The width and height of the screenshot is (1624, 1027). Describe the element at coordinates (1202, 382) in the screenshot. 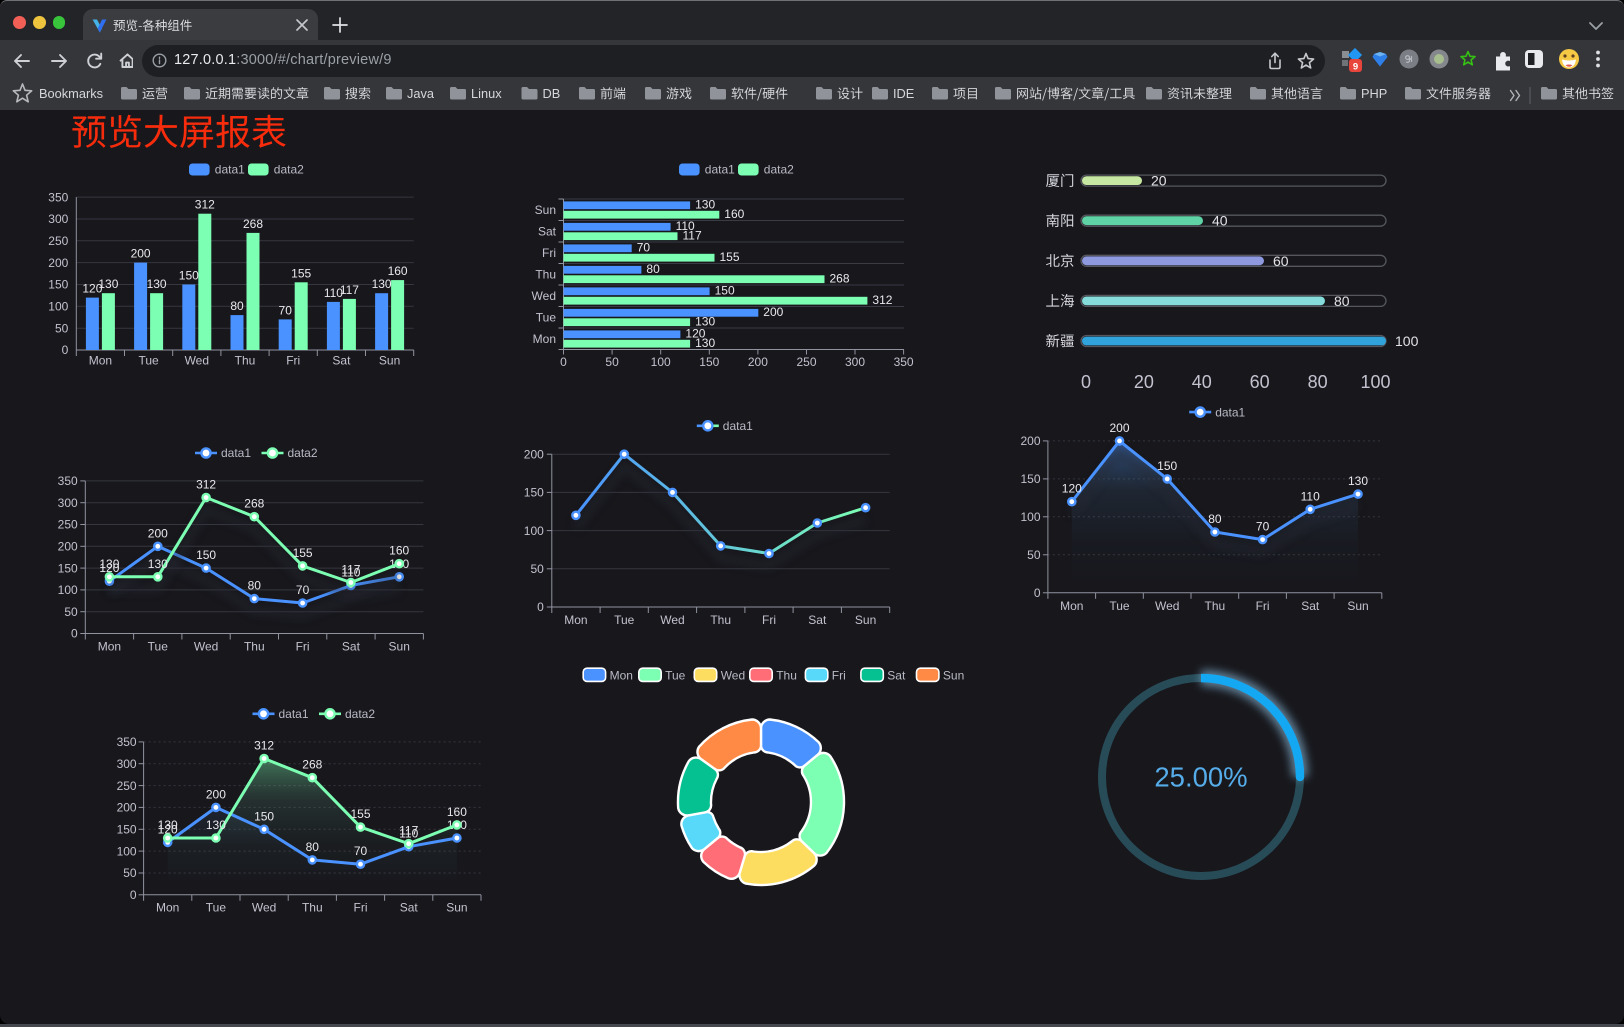

I see `svg-text: 40` at that location.